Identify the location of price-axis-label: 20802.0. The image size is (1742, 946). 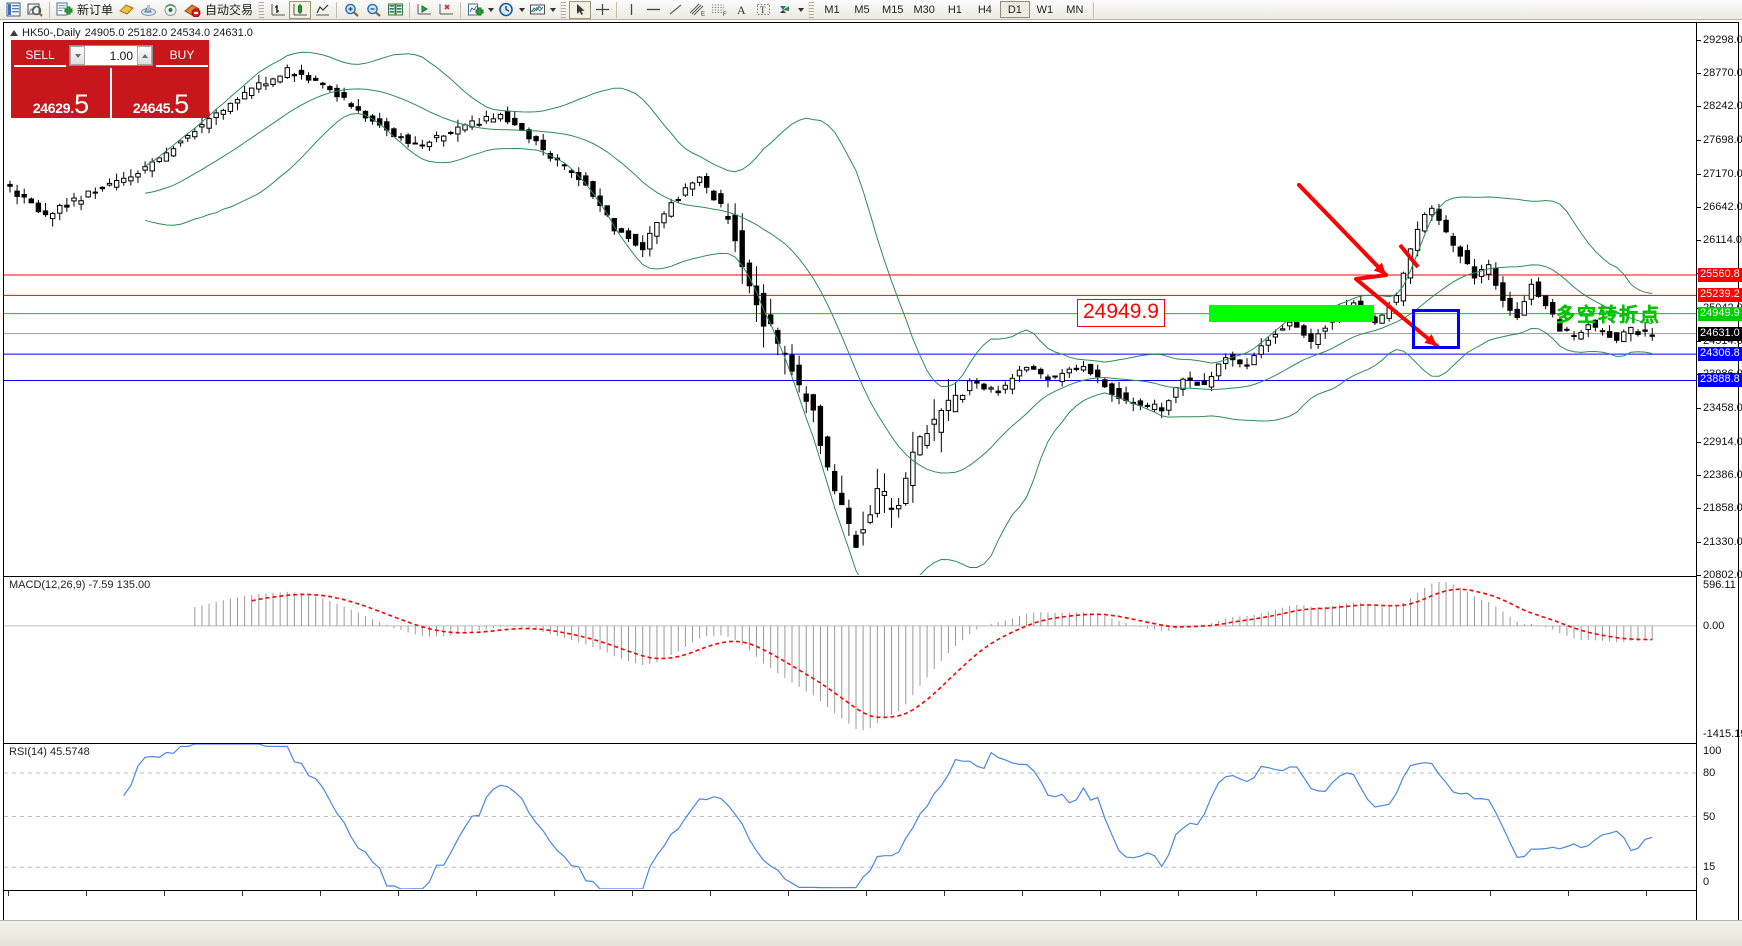
(1722, 575).